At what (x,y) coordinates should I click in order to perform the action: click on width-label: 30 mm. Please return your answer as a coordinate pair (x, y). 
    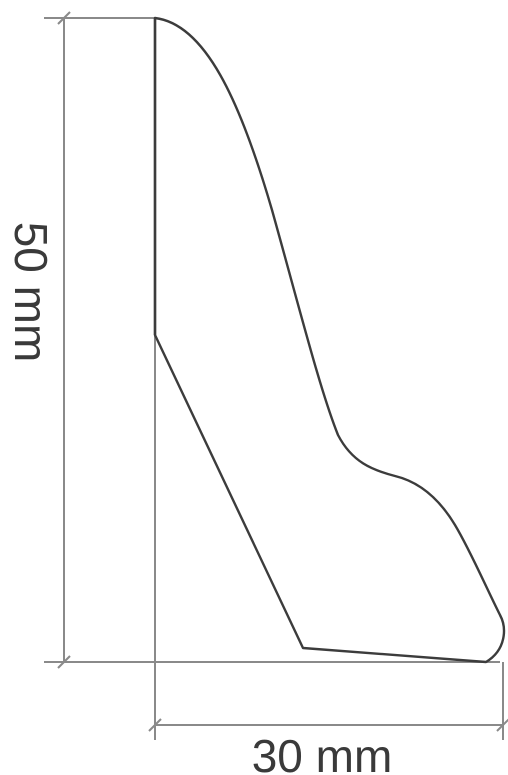
    Looking at the image, I should click on (322, 752).